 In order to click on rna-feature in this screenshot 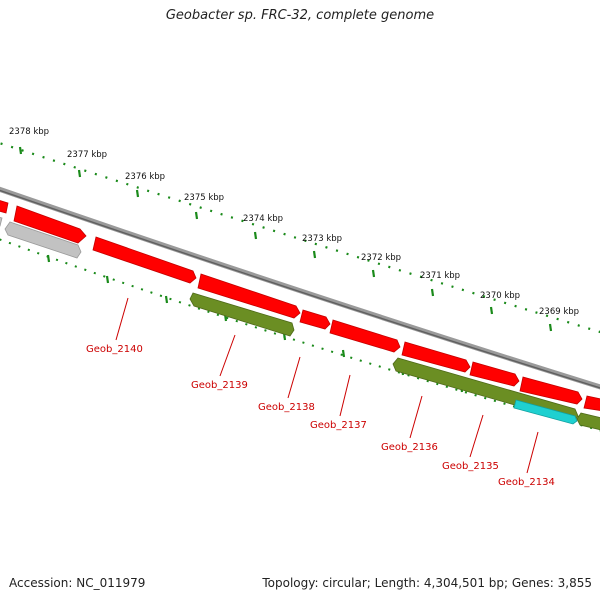, I will do `click(545, 412)`.